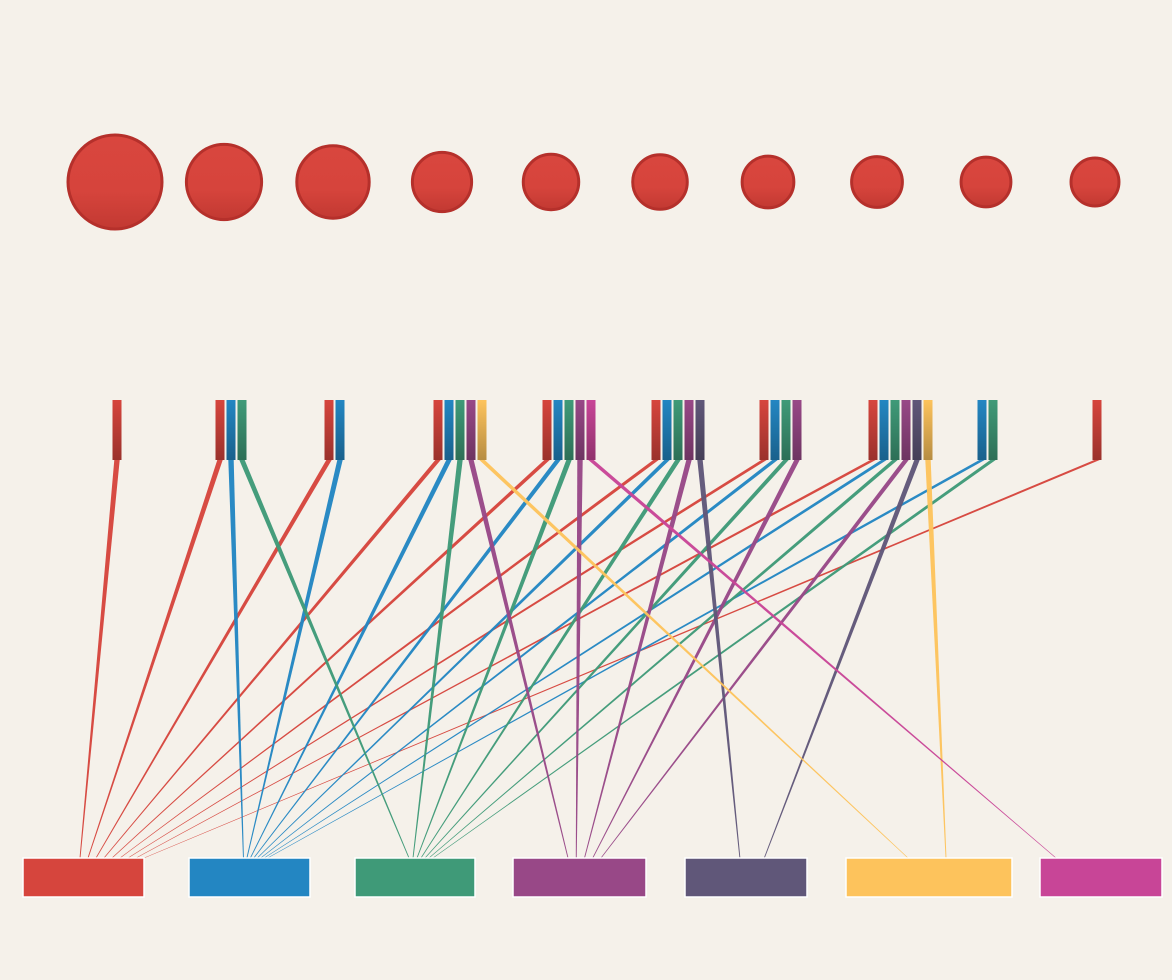 The width and height of the screenshot is (1172, 980). What do you see at coordinates (797, 430) in the screenshot?
I see `stub-shade-n7-c3` at bounding box center [797, 430].